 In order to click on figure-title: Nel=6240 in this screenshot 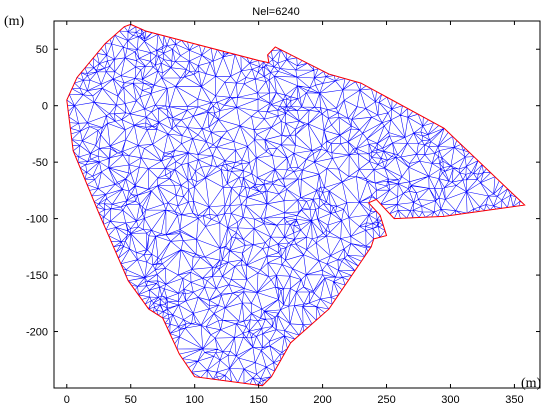, I will do `click(275, 12)`.